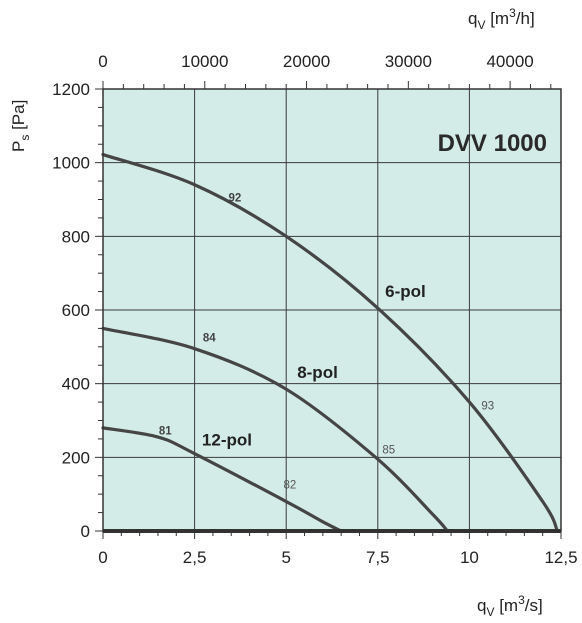  I want to click on y-tick-label: 400, so click(76, 384).